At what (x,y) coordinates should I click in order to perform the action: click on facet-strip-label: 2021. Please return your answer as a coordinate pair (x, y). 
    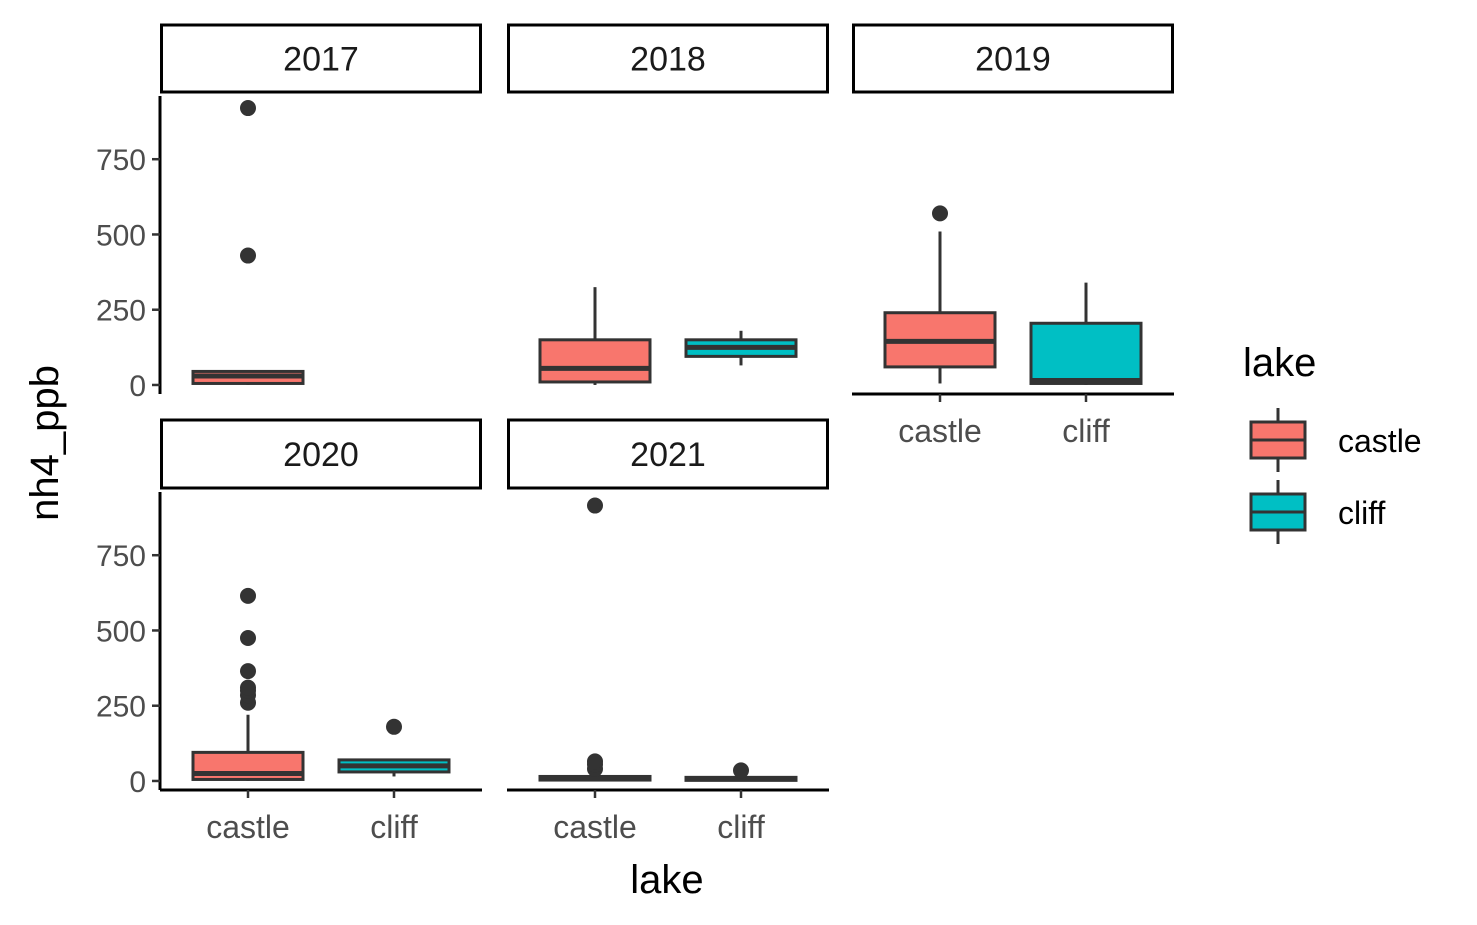
    Looking at the image, I should click on (668, 455).